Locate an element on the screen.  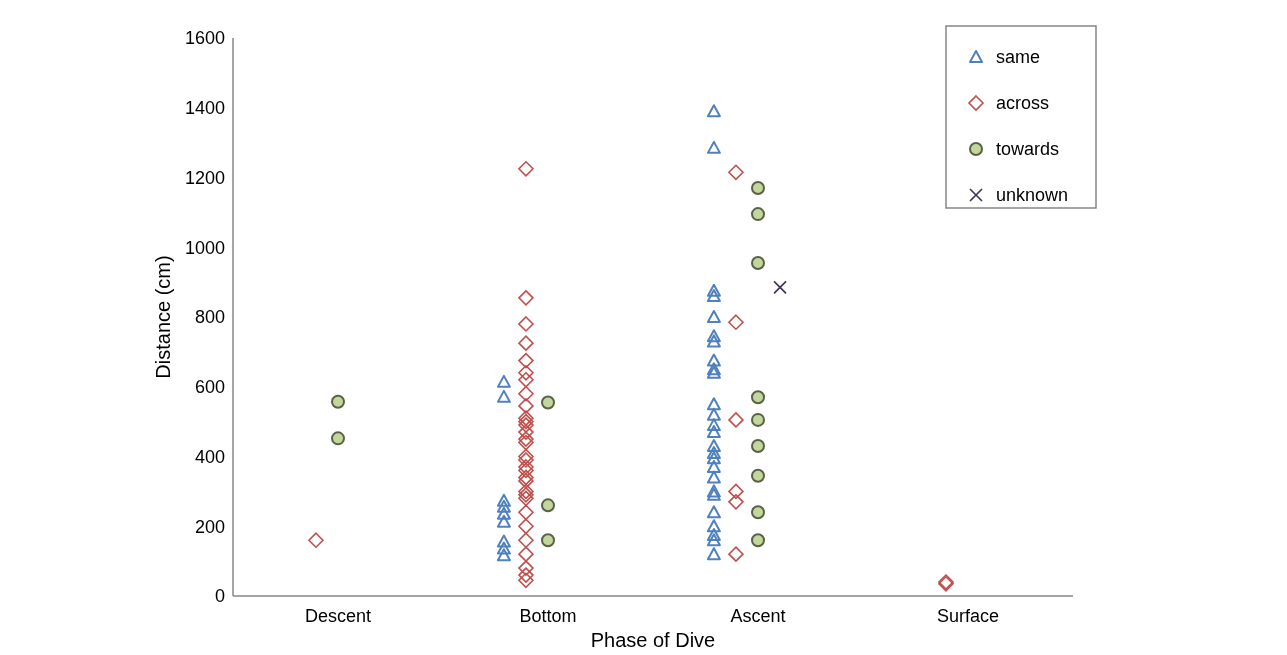
x-tick-label: Surface is located at coordinates (968, 616).